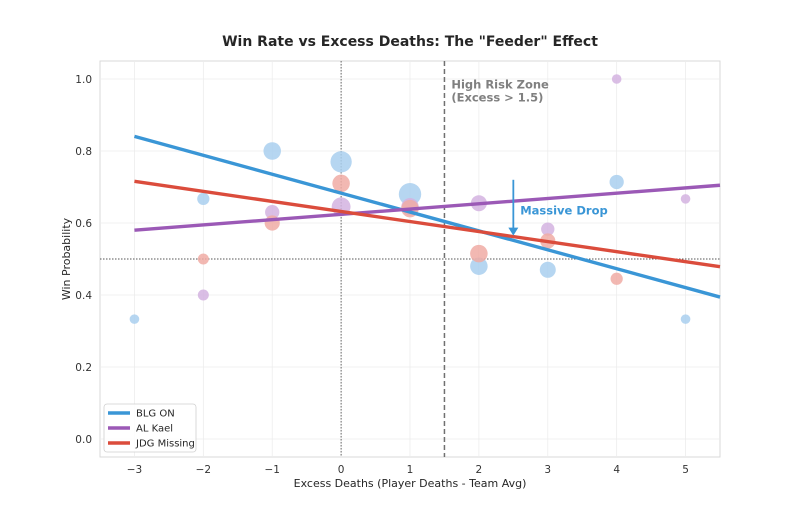 This screenshot has height=514, width=800. Describe the element at coordinates (154, 429) in the screenshot. I see `legend-label-al-kael: AL Kael` at that location.